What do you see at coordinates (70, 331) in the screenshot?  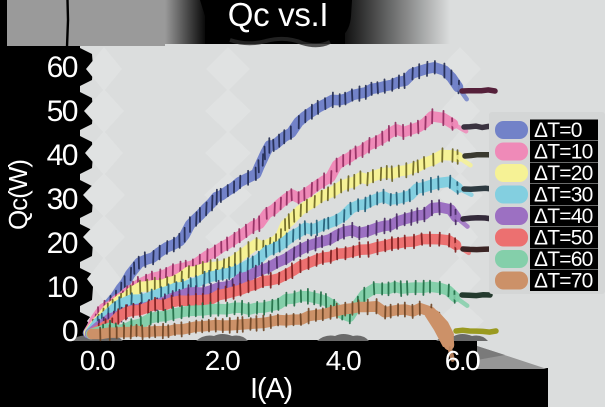 I see `svg-text: 0` at bounding box center [70, 331].